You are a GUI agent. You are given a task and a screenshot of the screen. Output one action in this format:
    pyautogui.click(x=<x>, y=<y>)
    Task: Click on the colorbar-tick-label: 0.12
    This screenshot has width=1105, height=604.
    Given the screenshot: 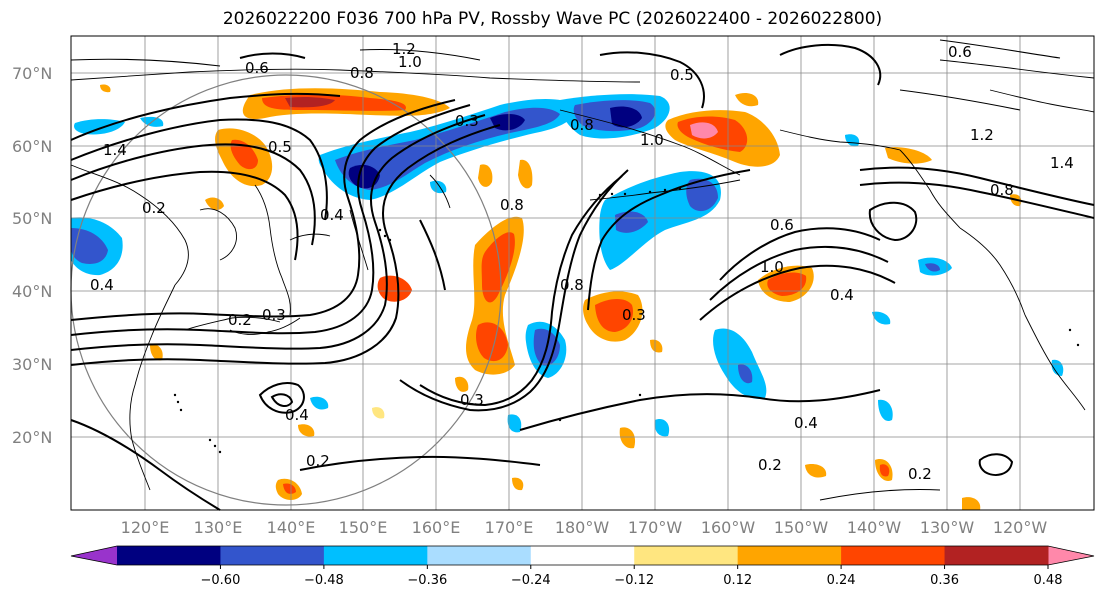 What is the action you would take?
    pyautogui.click(x=737, y=580)
    